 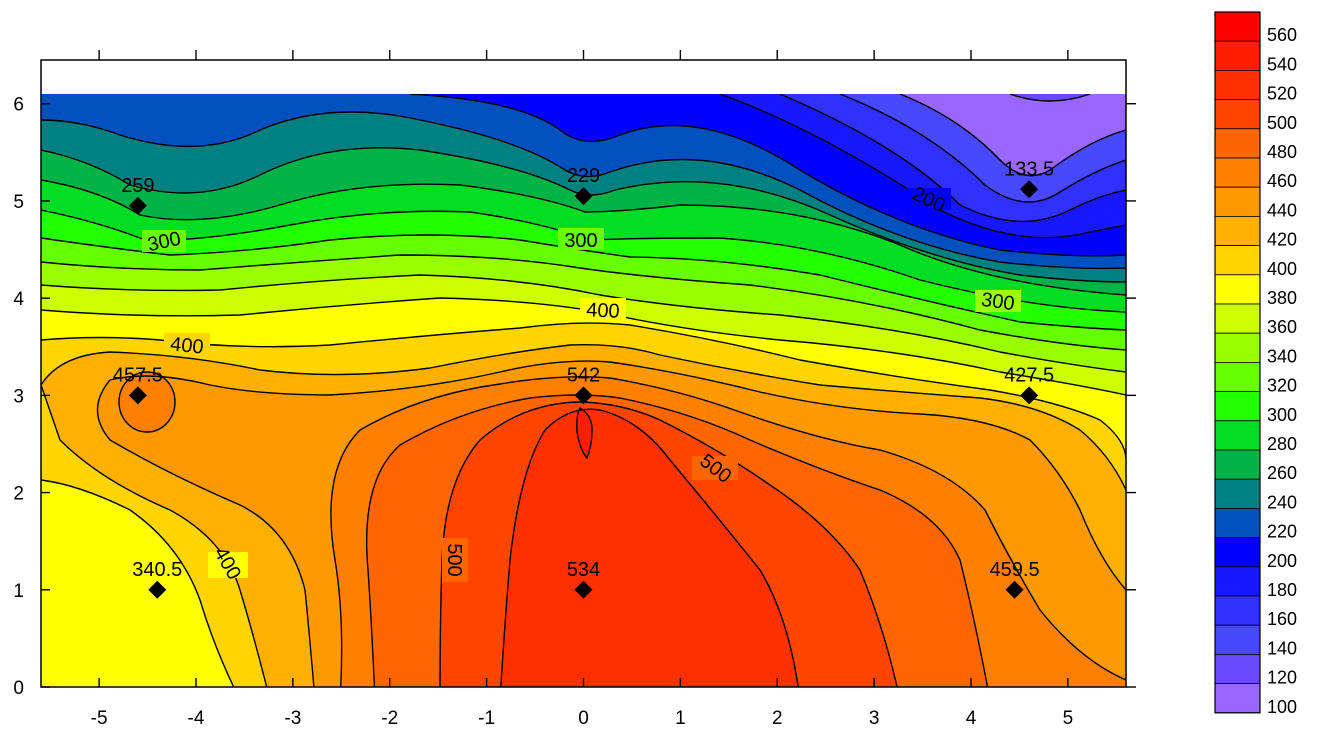 I want to click on data-point-label: 427.5, so click(x=1029, y=375).